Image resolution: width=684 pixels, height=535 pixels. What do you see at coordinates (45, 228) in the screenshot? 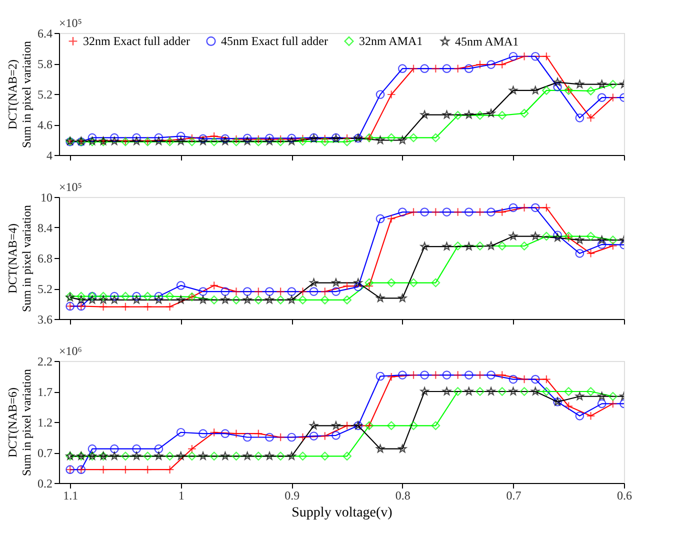
I see `y-tick-label: 8.4` at bounding box center [45, 228].